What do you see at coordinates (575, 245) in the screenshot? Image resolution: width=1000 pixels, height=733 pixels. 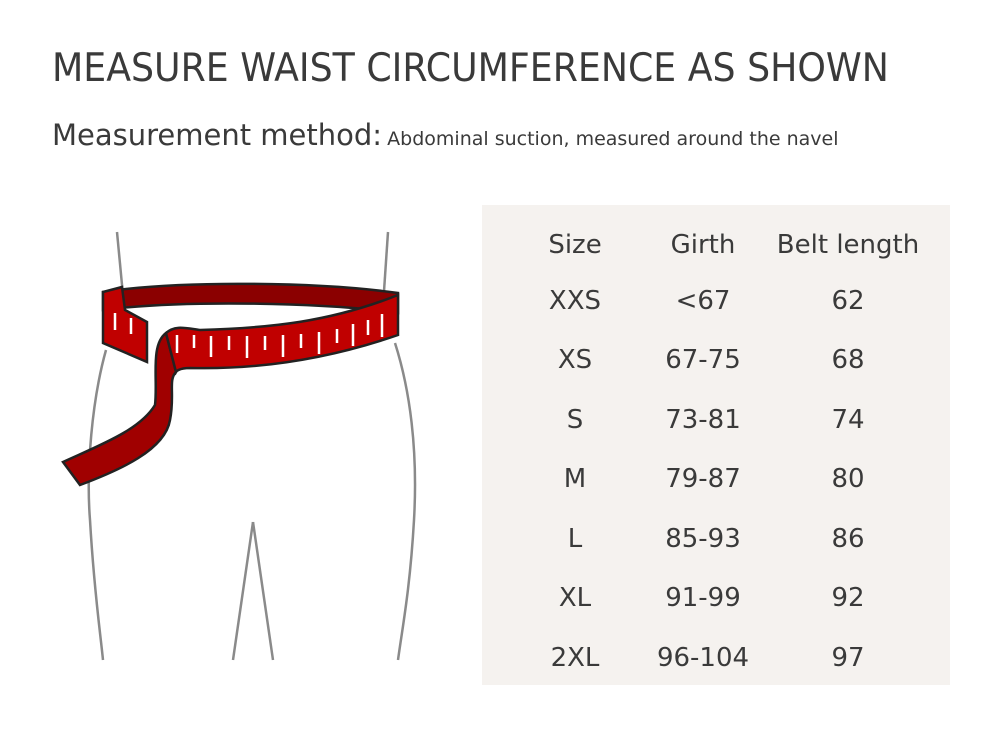 I see `header-size: Size` at bounding box center [575, 245].